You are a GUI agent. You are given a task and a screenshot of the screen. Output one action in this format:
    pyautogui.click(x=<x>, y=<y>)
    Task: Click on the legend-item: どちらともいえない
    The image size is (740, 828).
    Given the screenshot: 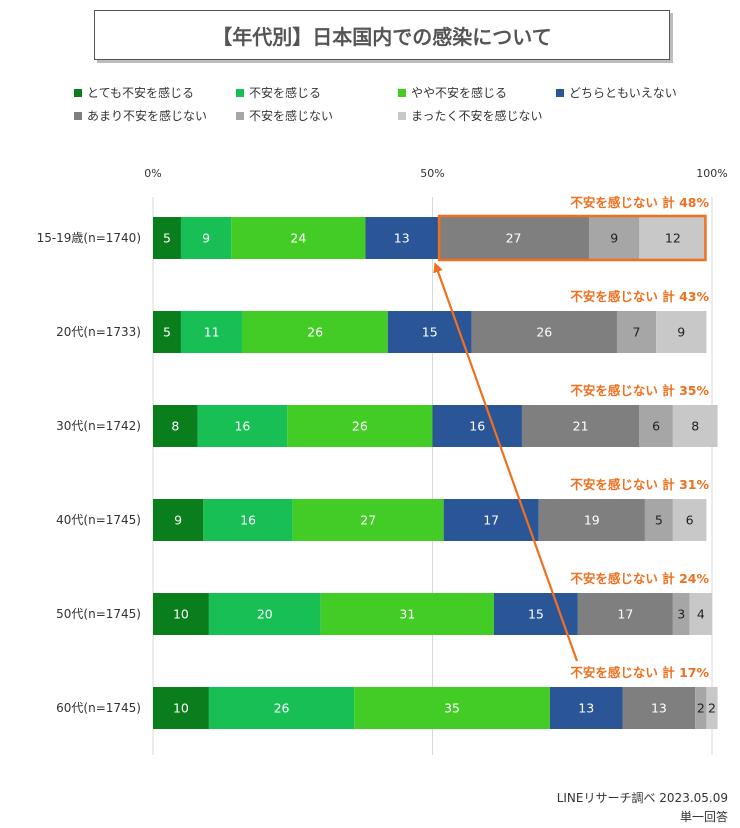 What is the action you would take?
    pyautogui.click(x=616, y=92)
    